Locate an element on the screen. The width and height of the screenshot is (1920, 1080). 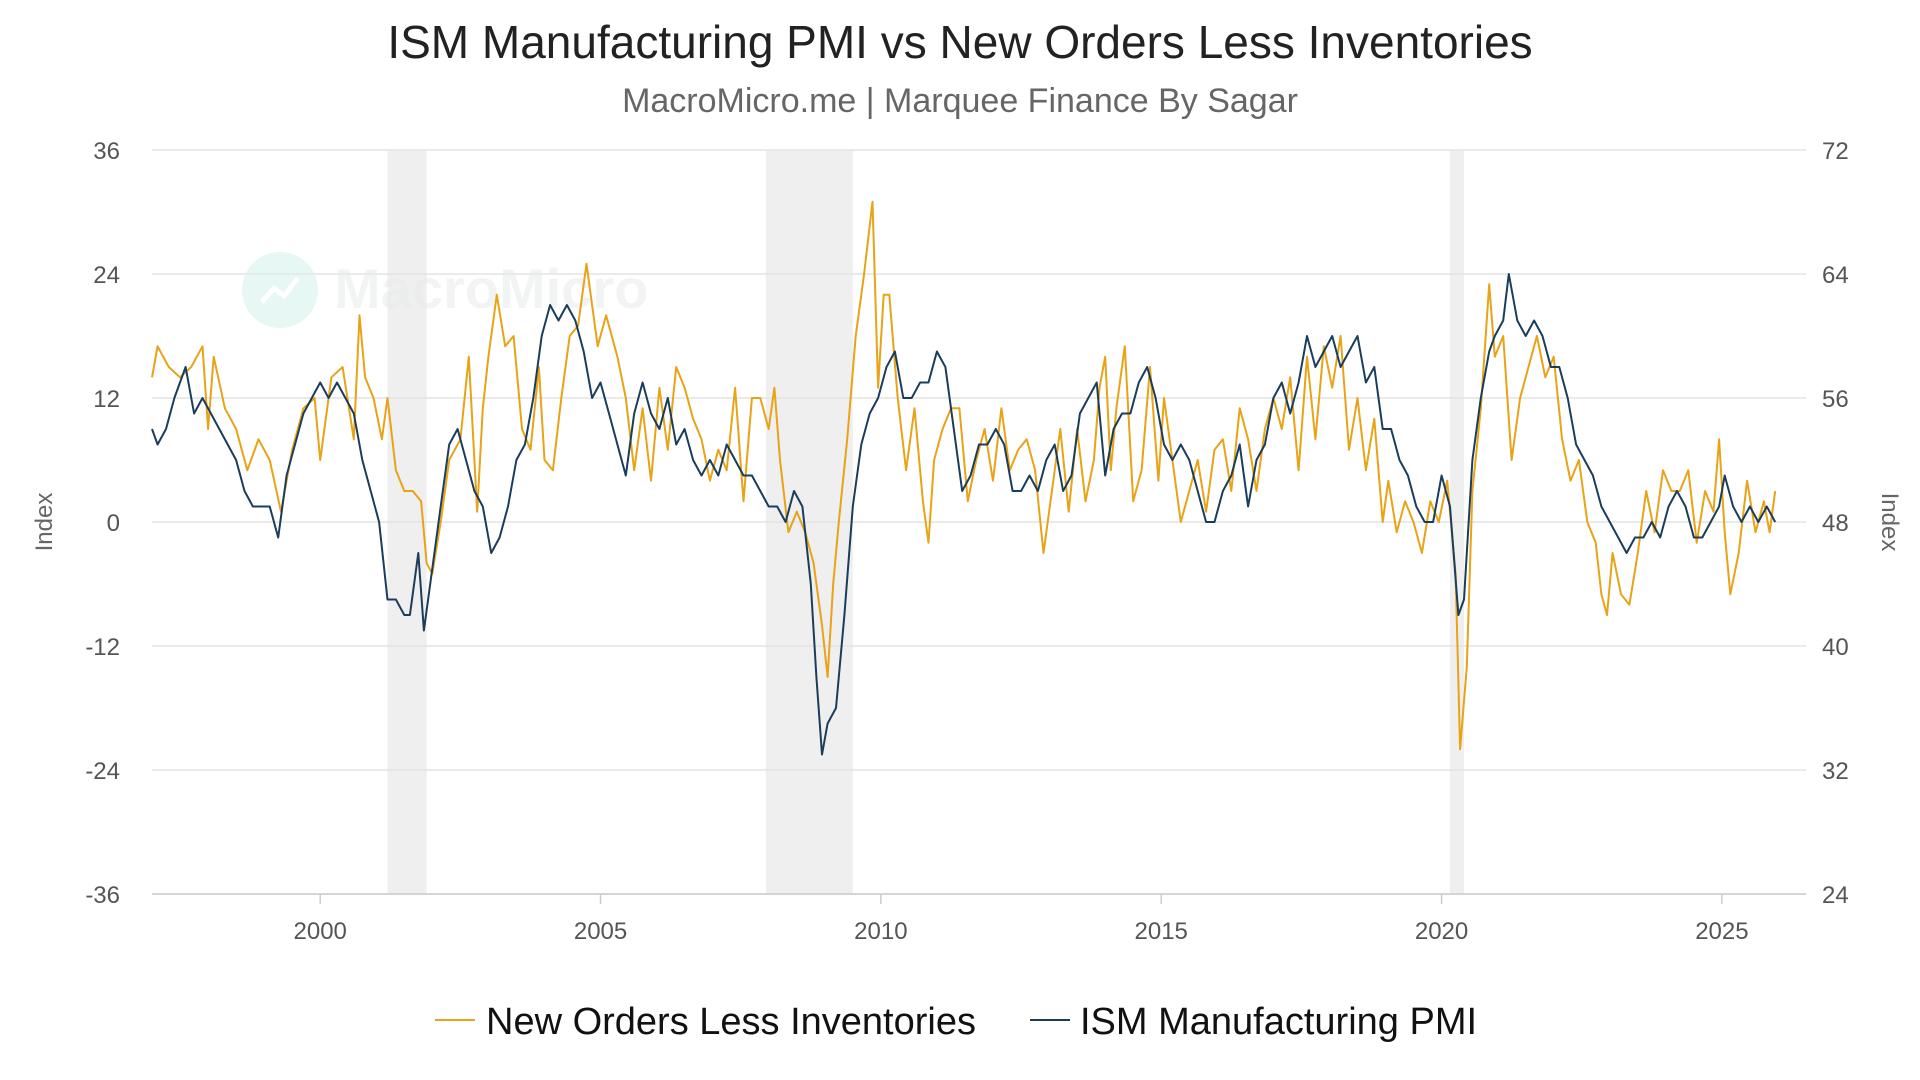
watermark-text: MacroMicro is located at coordinates (491, 288).